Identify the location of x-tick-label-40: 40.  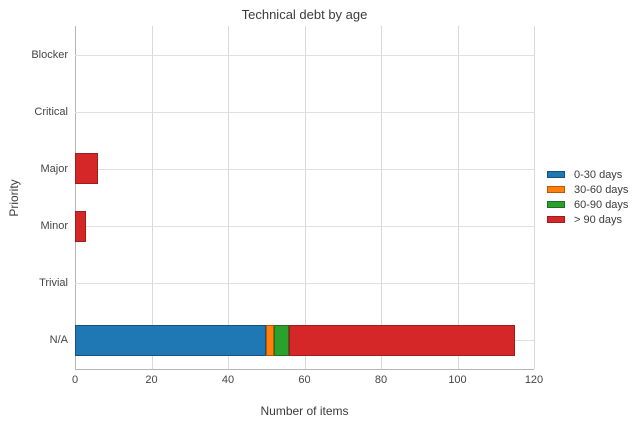
(228, 380).